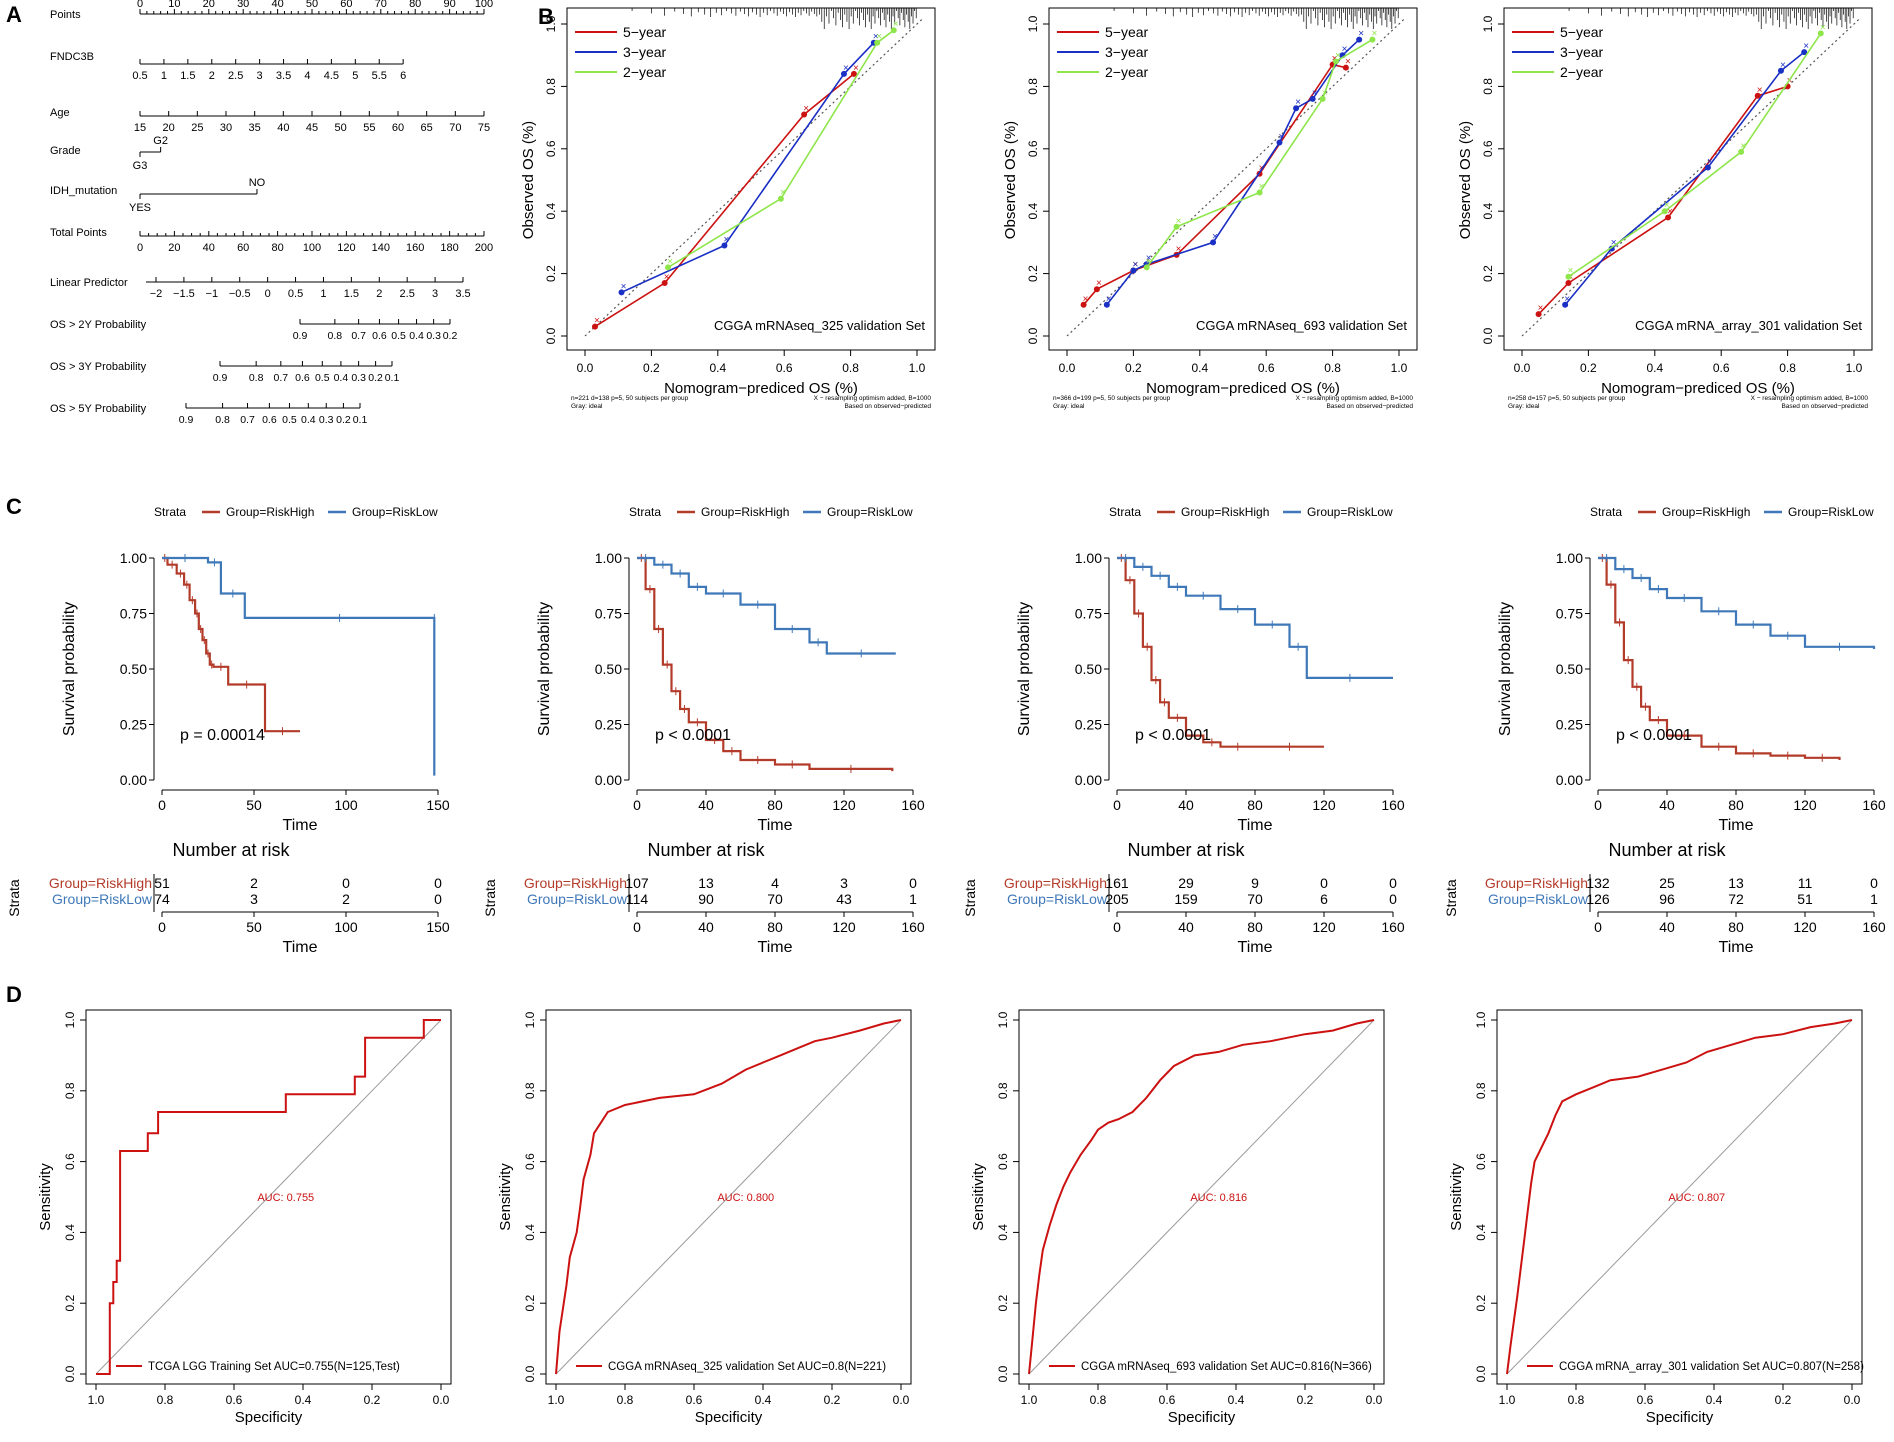 The width and height of the screenshot is (1894, 1442). Describe the element at coordinates (530, 1090) in the screenshot. I see `roc-y-tick-label: 0.8` at that location.